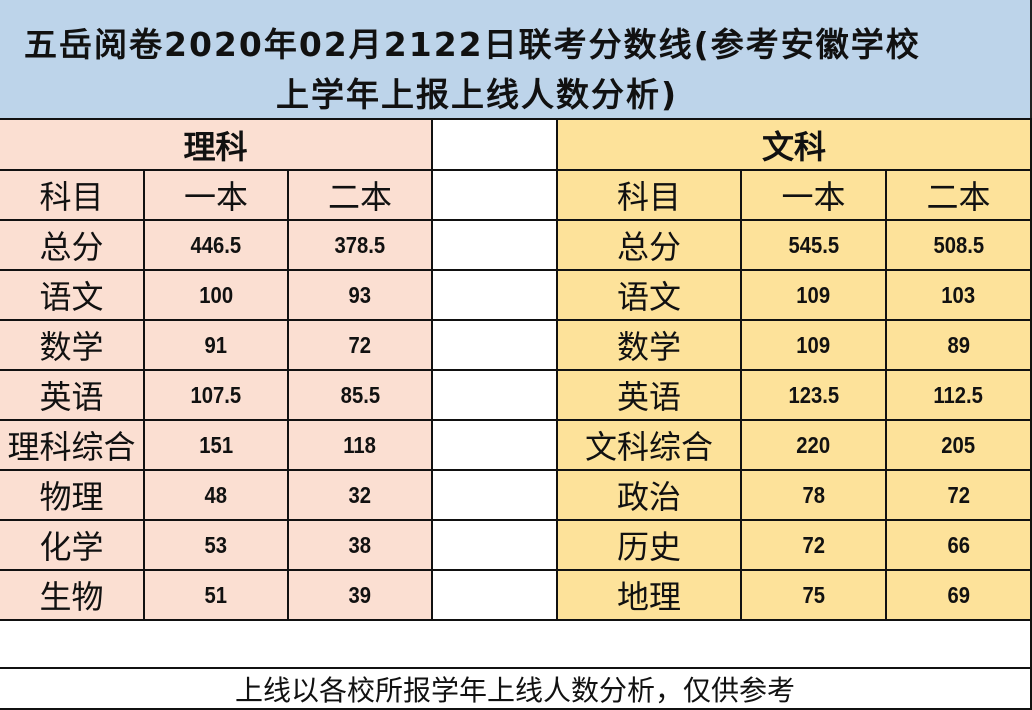 The width and height of the screenshot is (1032, 710). What do you see at coordinates (958, 444) in the screenshot?
I see `liberal-tier2-cell-text: 205` at bounding box center [958, 444].